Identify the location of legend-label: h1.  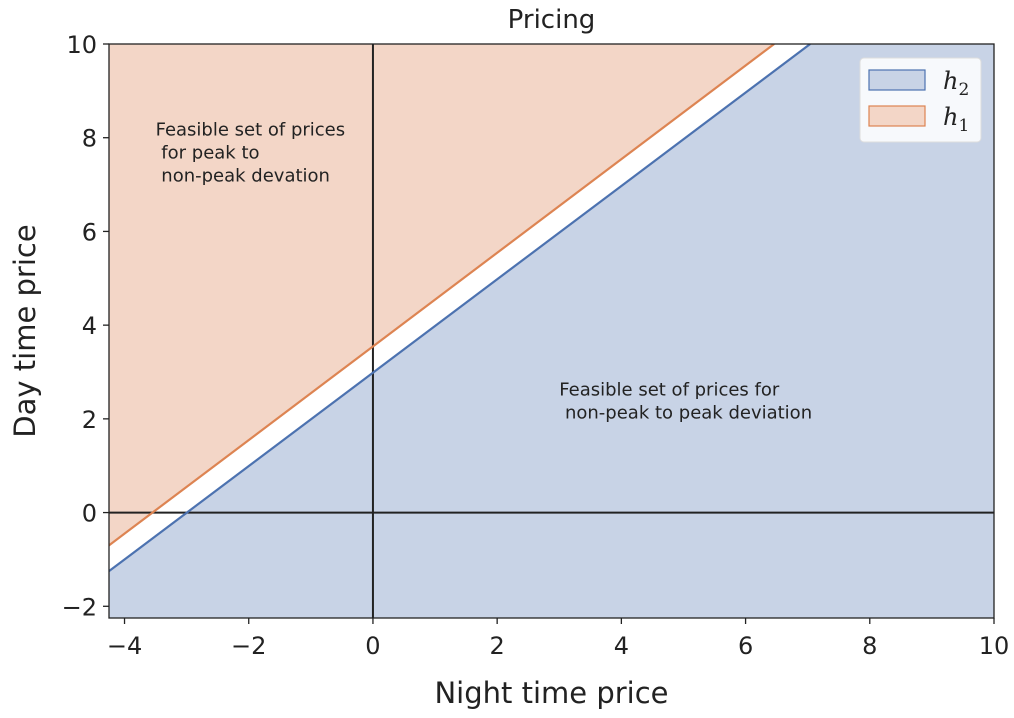
(956, 119).